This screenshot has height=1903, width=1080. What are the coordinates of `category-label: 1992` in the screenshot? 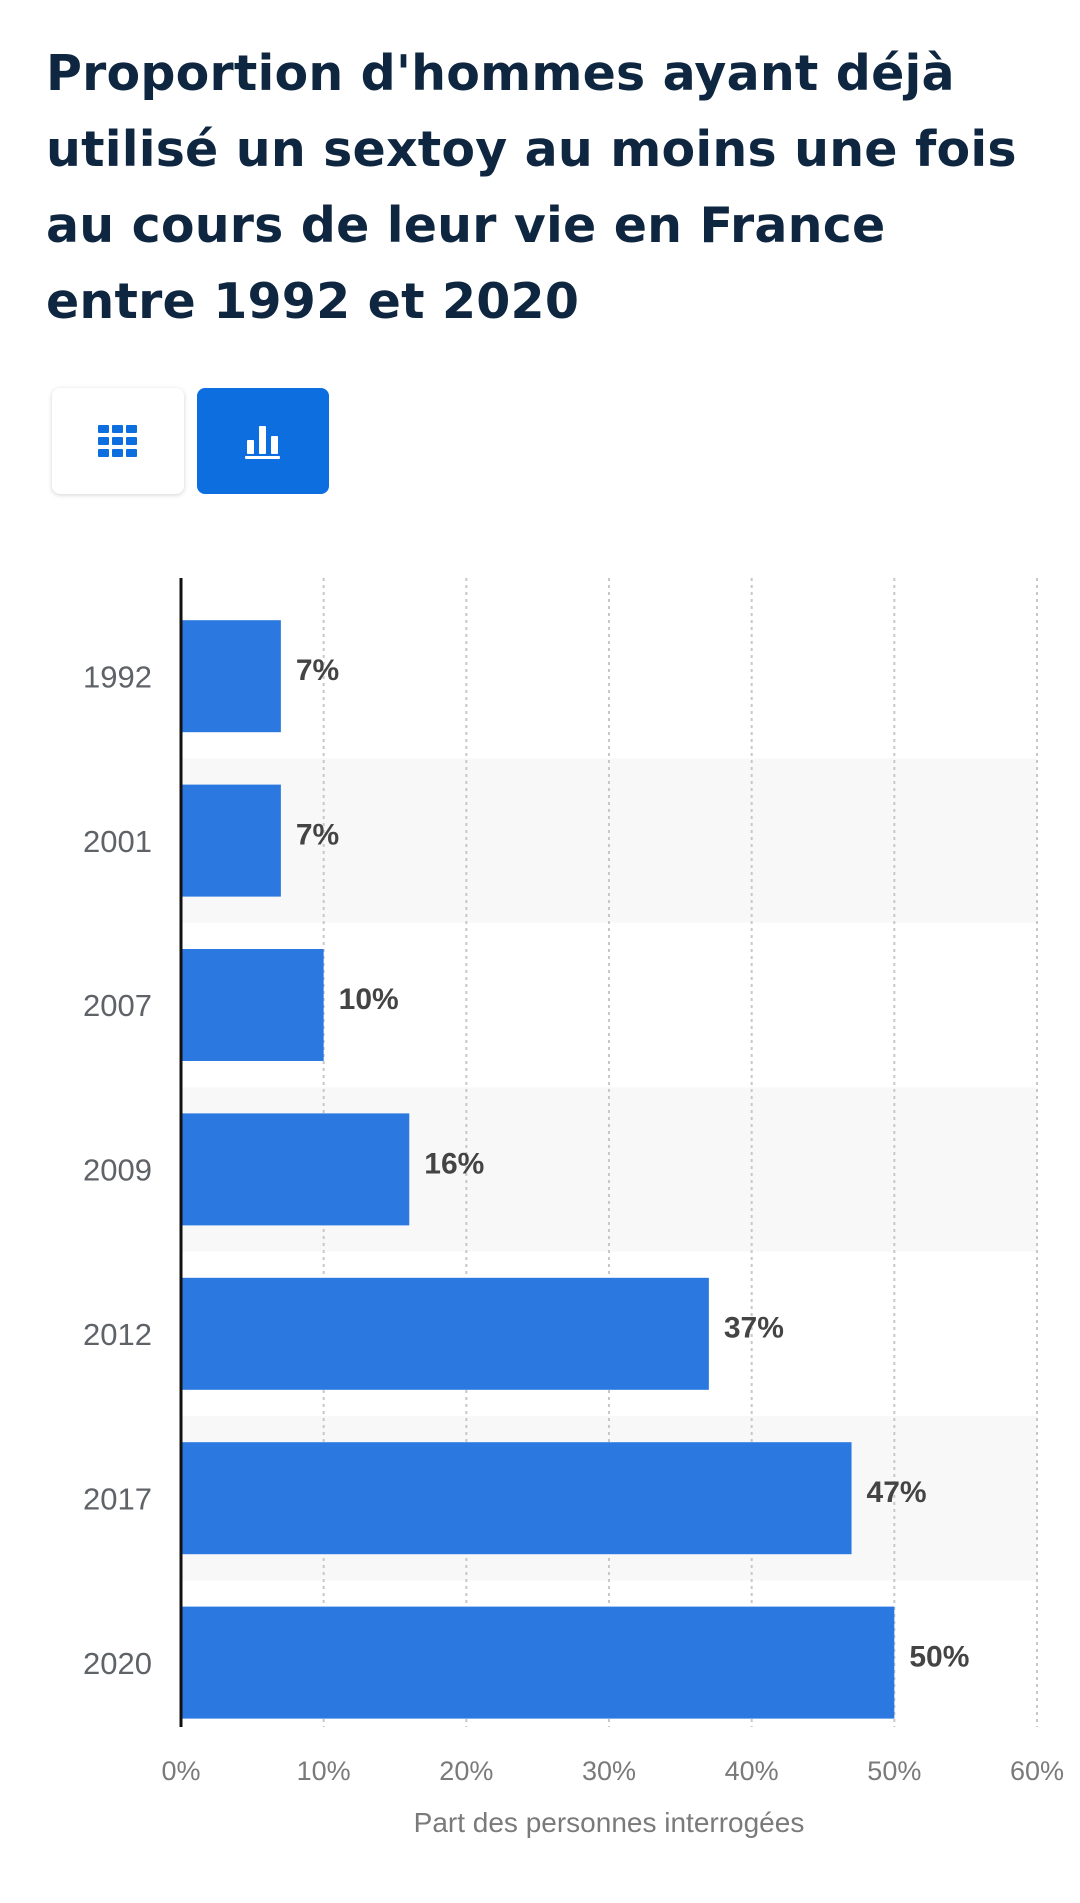 It's located at (117, 676).